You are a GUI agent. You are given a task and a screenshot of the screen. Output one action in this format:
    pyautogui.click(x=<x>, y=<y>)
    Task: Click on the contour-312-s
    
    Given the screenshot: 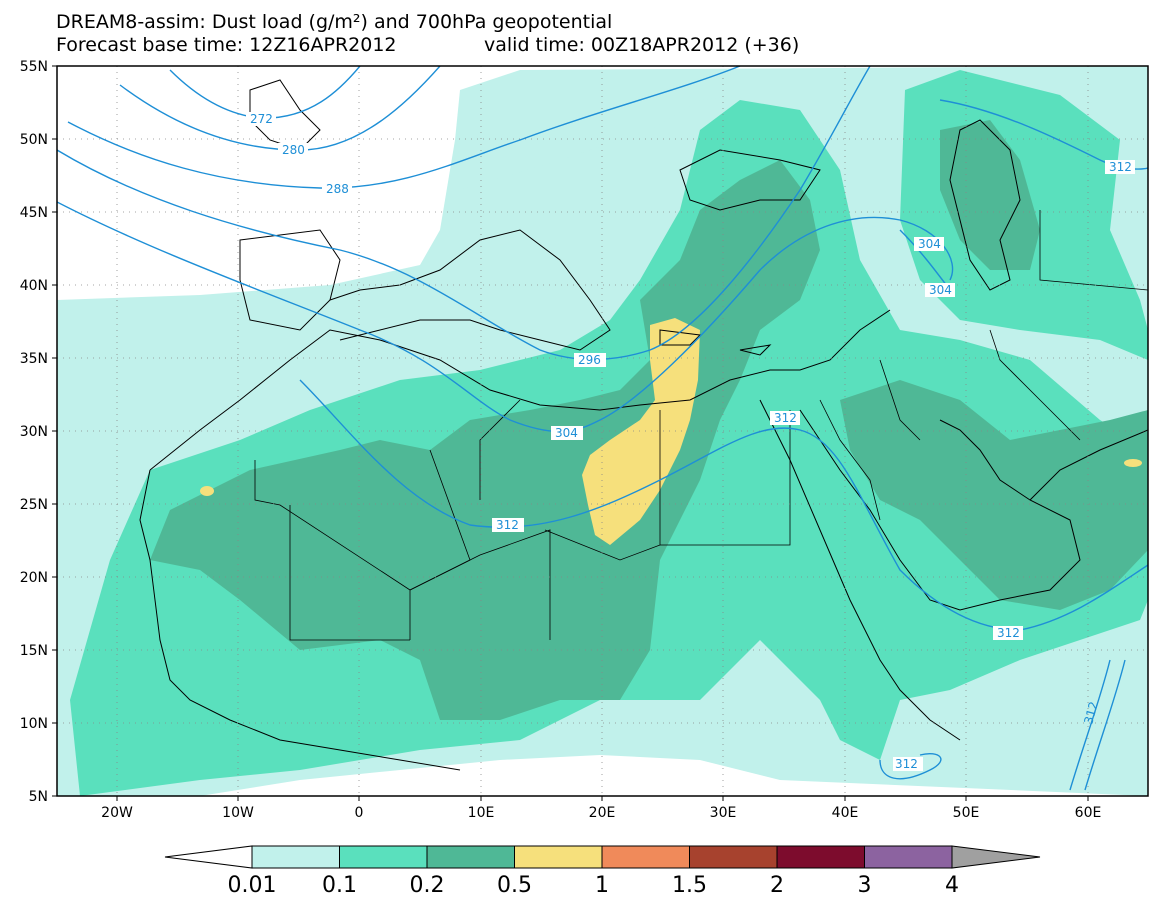 What is the action you would take?
    pyautogui.click(x=910, y=766)
    